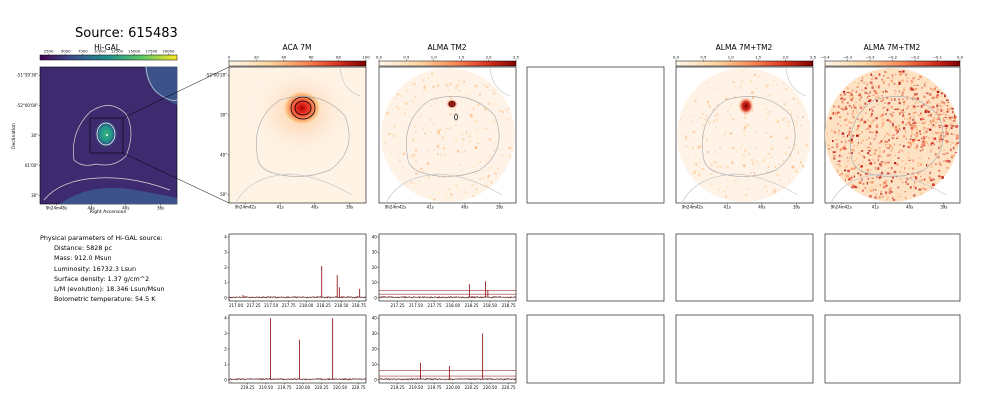 The width and height of the screenshot is (1000, 405). I want to click on almatm2-colorbar-ticks: 0.0 0.5 1.0 1.5 2.0 2.5, so click(448, 58).